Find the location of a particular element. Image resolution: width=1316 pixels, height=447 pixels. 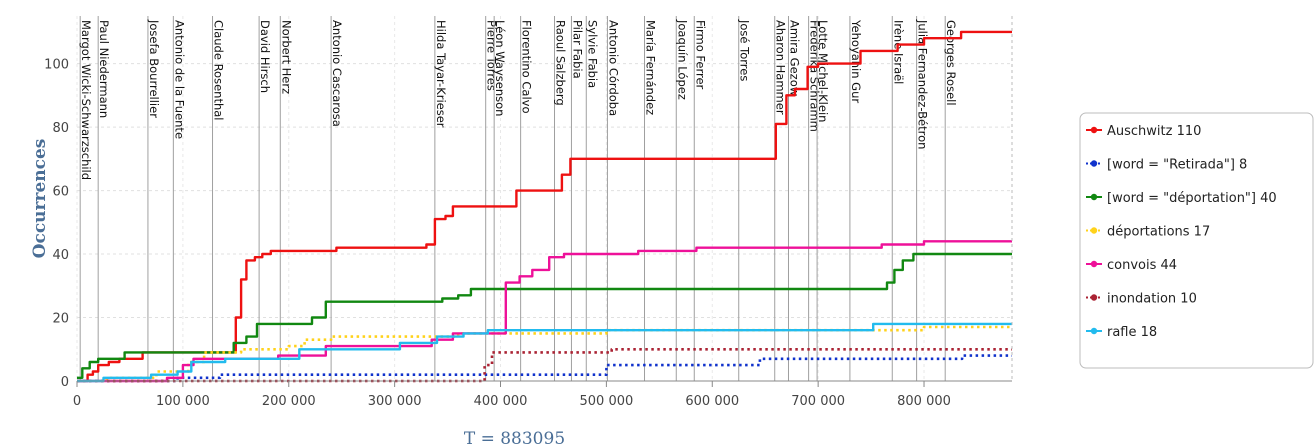

marker-label: Raoul Salzberg is located at coordinates (561, 63).